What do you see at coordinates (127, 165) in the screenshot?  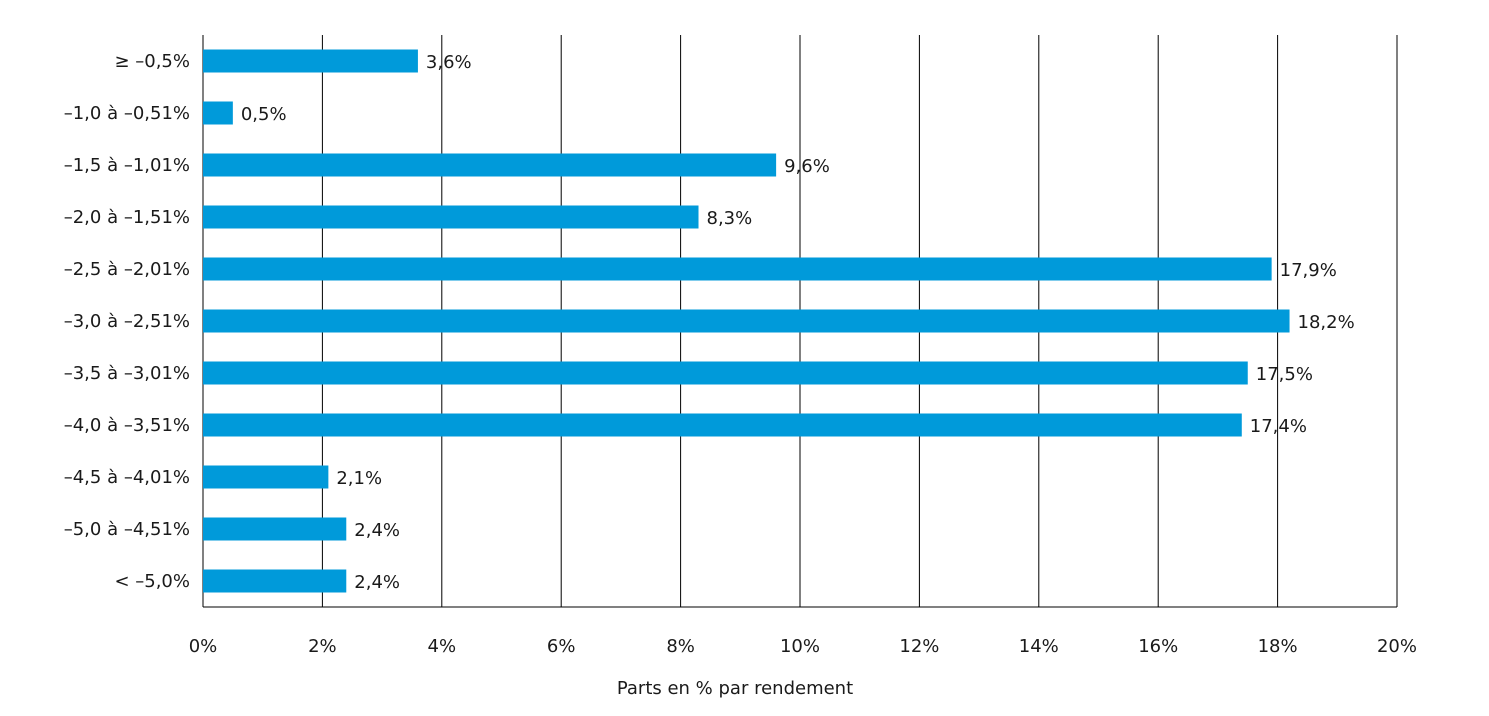 I see `category-label: –1,5 à –1,01%` at bounding box center [127, 165].